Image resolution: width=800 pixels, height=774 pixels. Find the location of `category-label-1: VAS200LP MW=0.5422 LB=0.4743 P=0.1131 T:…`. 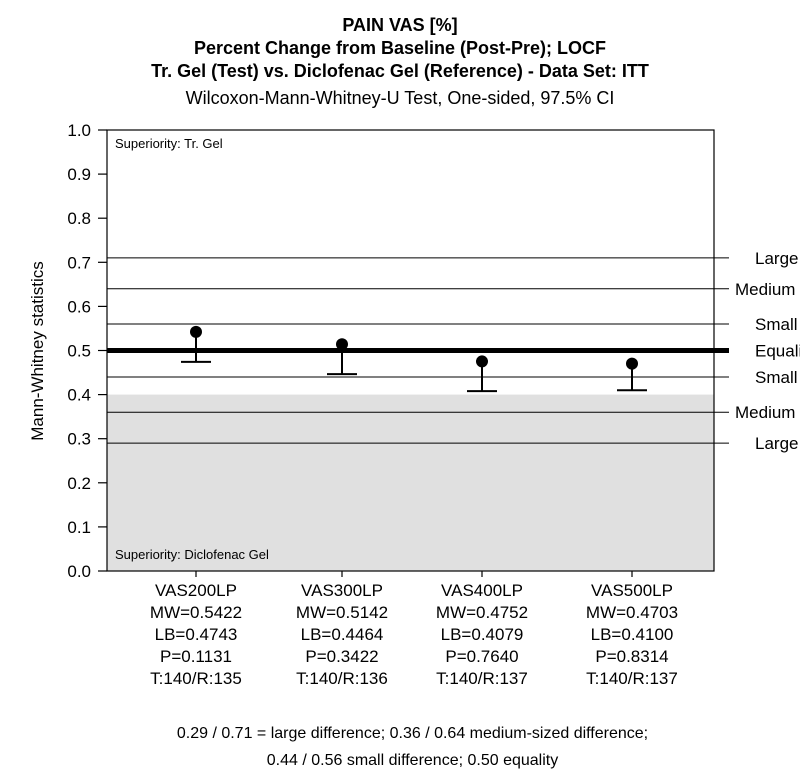

category-label-1: VAS200LP MW=0.5422 LB=0.4743 P=0.1131 T:… is located at coordinates (196, 635).